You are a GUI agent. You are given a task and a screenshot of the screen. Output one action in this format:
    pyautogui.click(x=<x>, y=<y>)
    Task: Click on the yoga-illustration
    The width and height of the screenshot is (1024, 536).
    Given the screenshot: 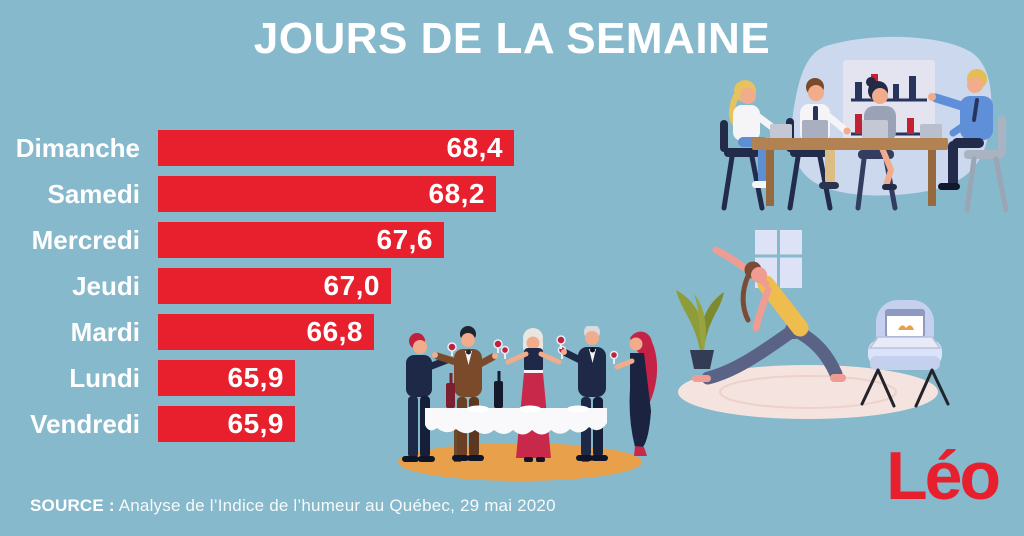 What is the action you would take?
    pyautogui.click(x=813, y=324)
    